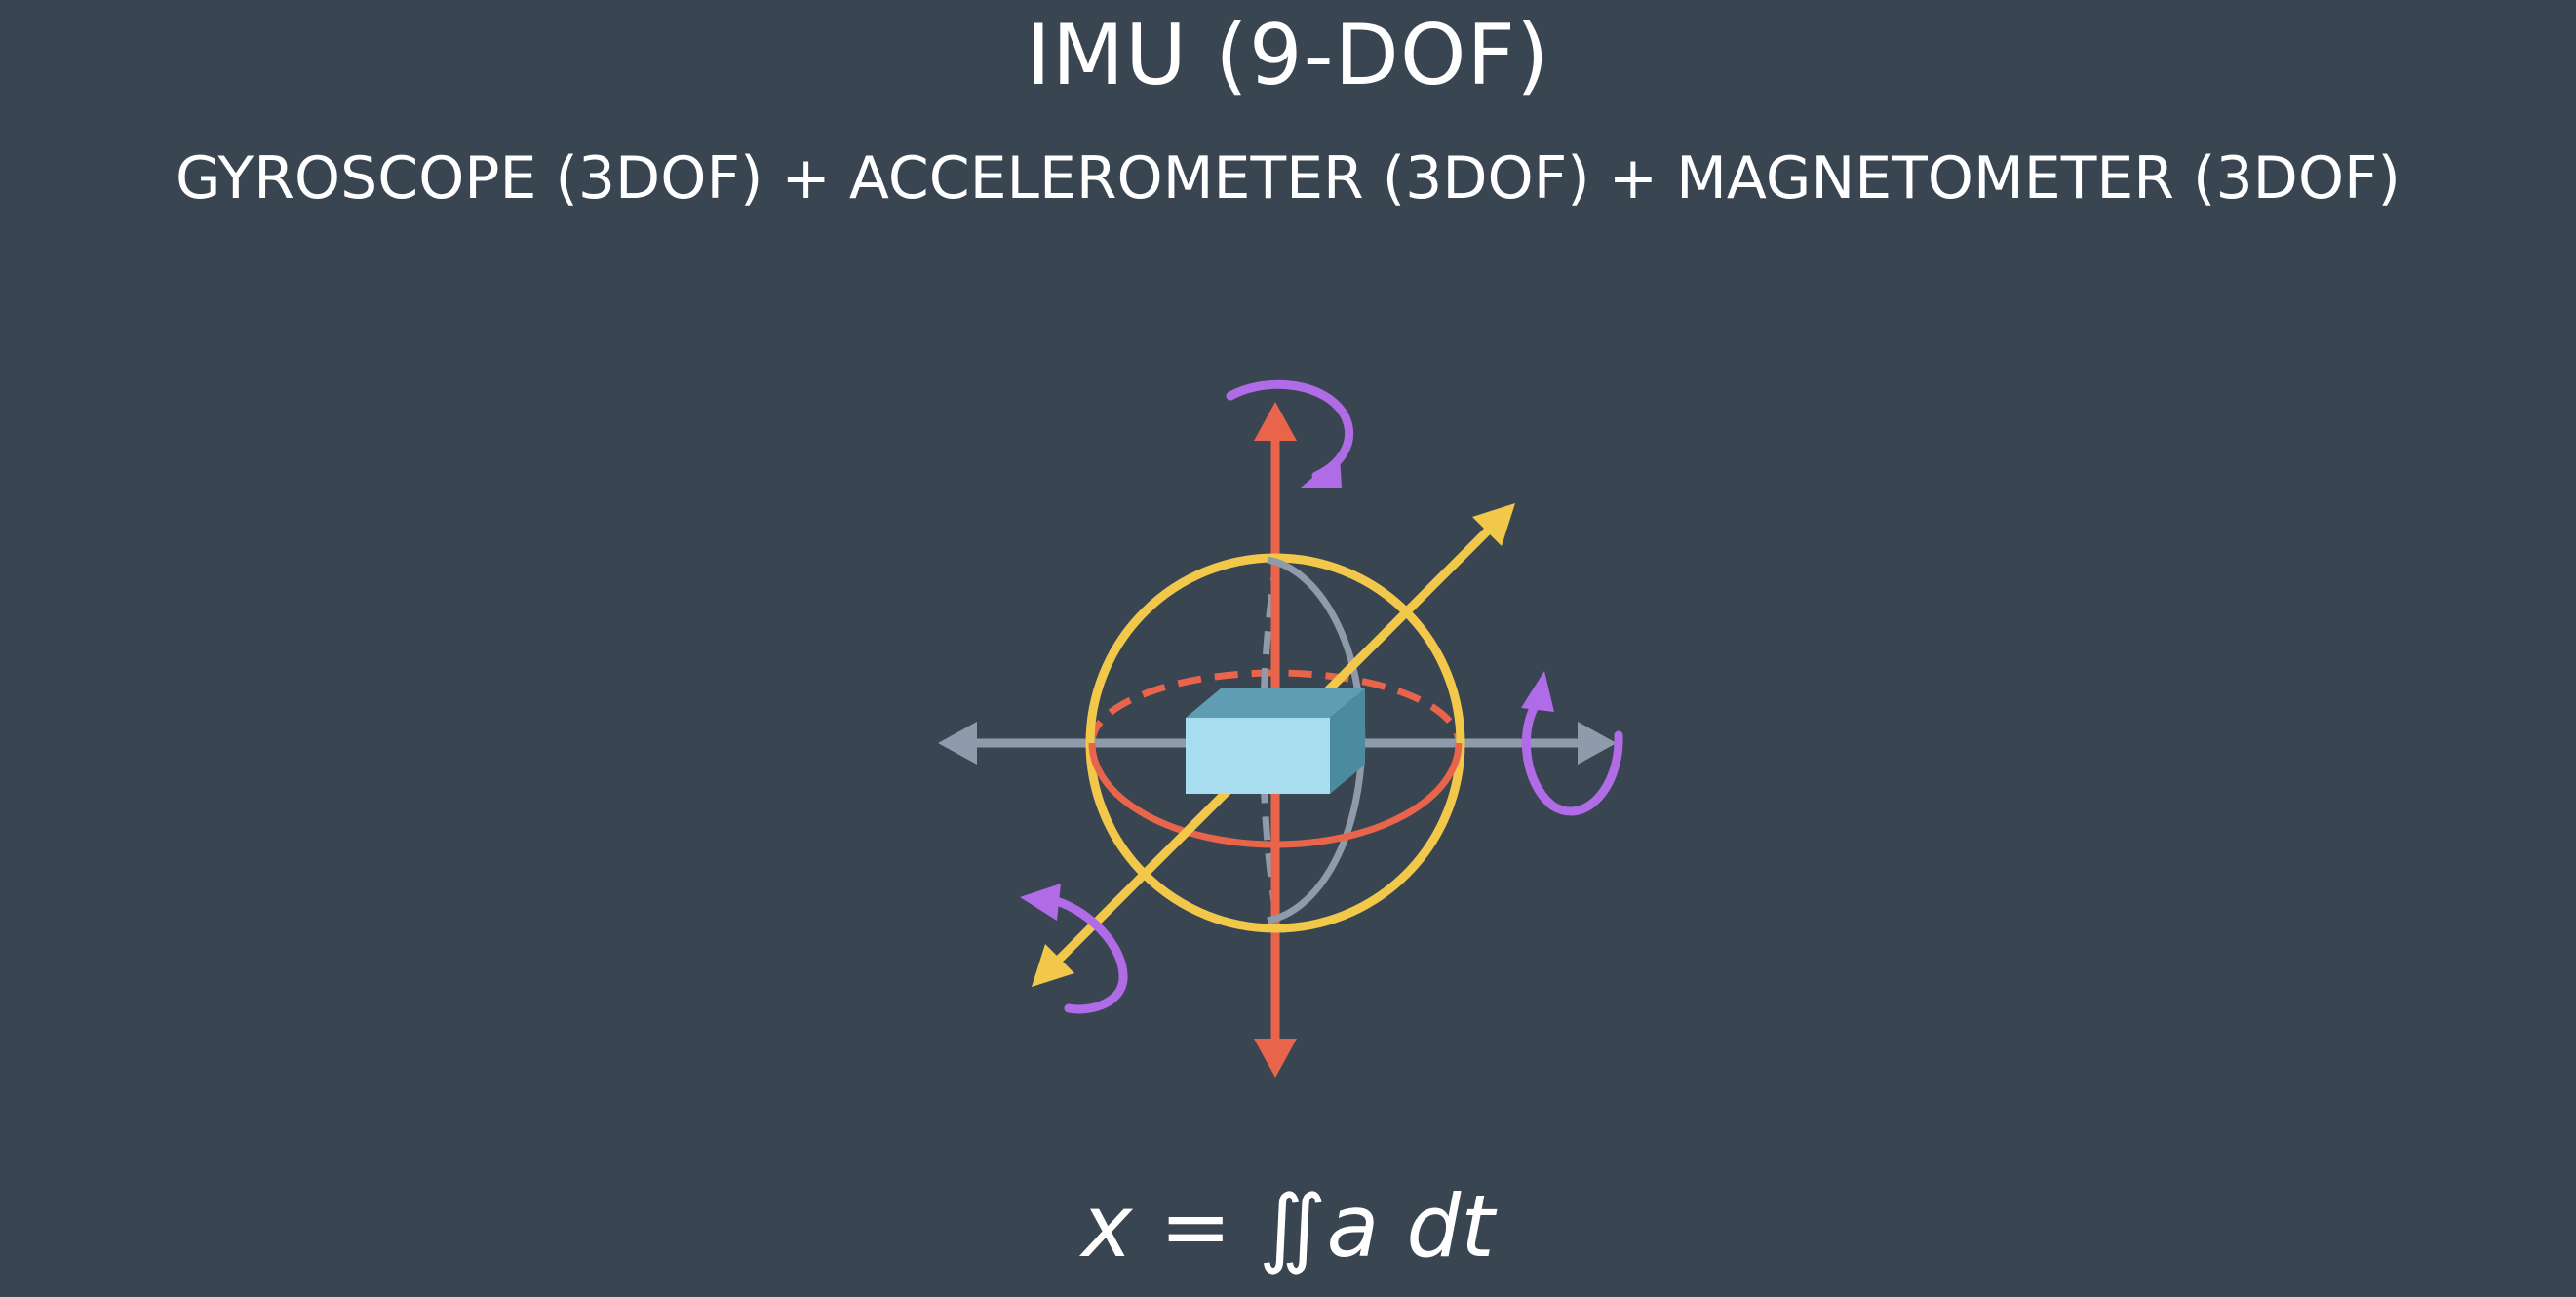 This screenshot has height=1297, width=2576. What do you see at coordinates (1288, 1226) in the screenshot?
I see `position-integral-formula: x = ∬a dt` at bounding box center [1288, 1226].